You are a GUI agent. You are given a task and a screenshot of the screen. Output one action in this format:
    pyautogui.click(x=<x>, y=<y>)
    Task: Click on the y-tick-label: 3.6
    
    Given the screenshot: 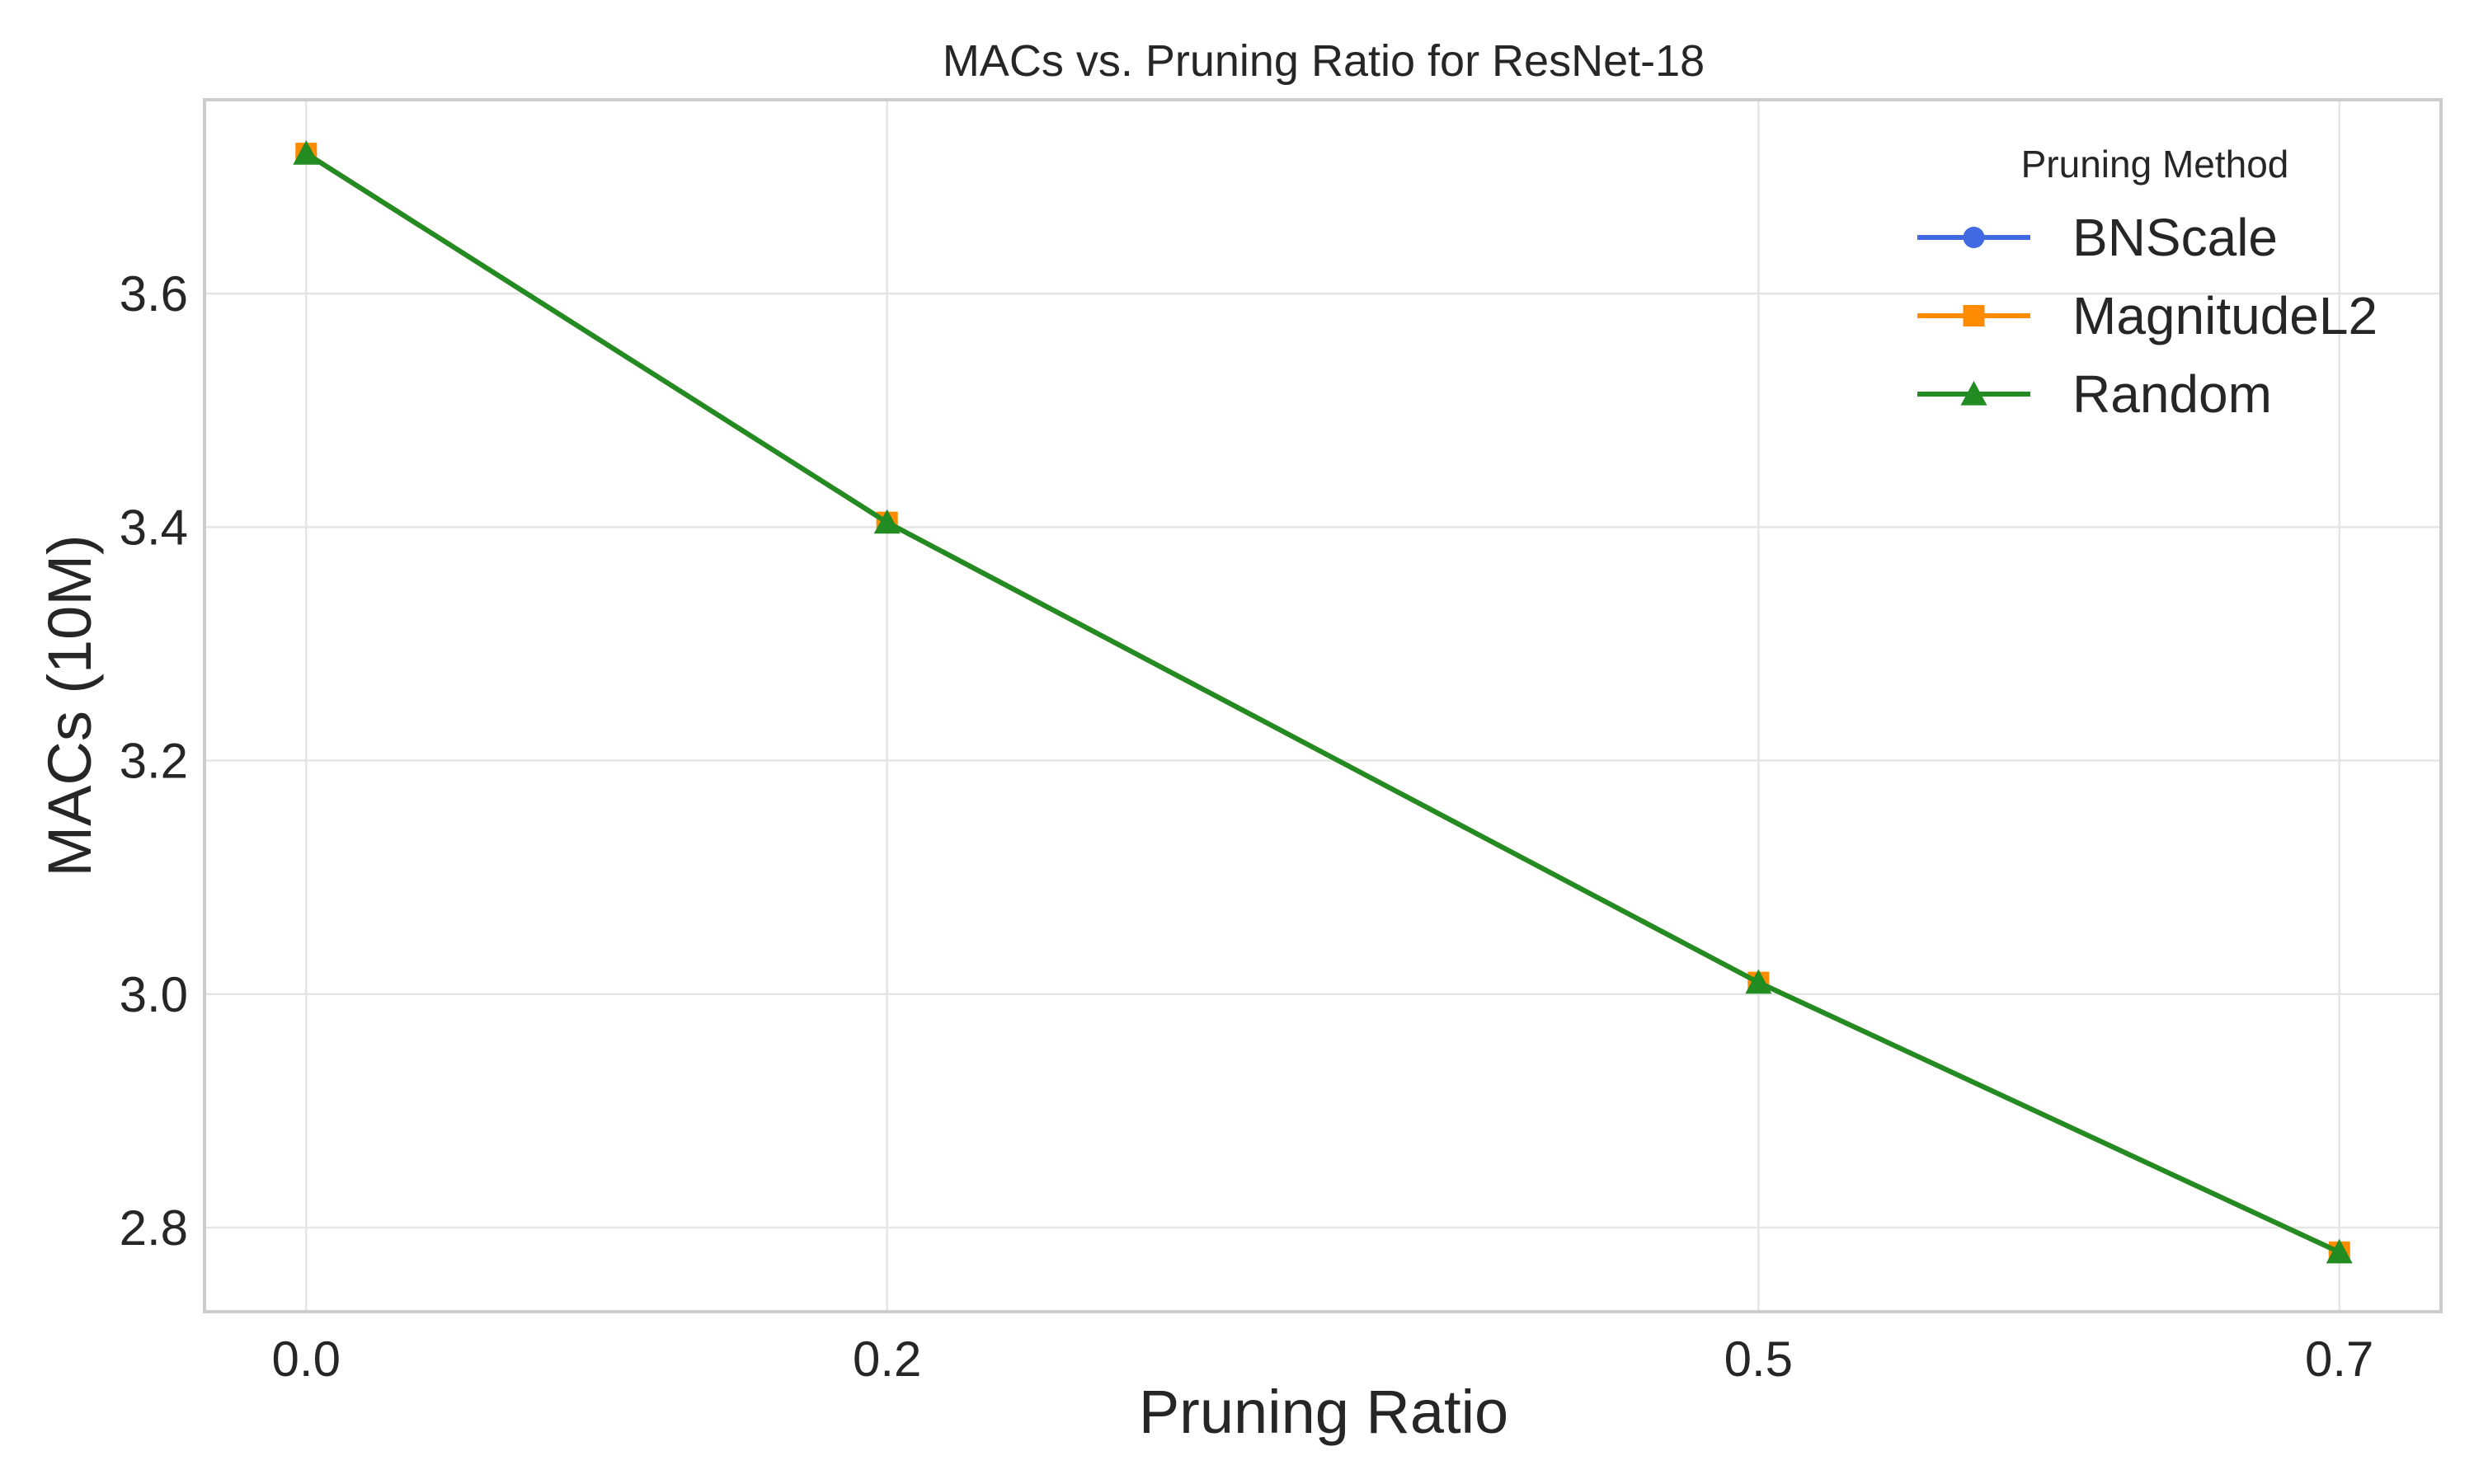 What is the action you would take?
    pyautogui.click(x=154, y=294)
    